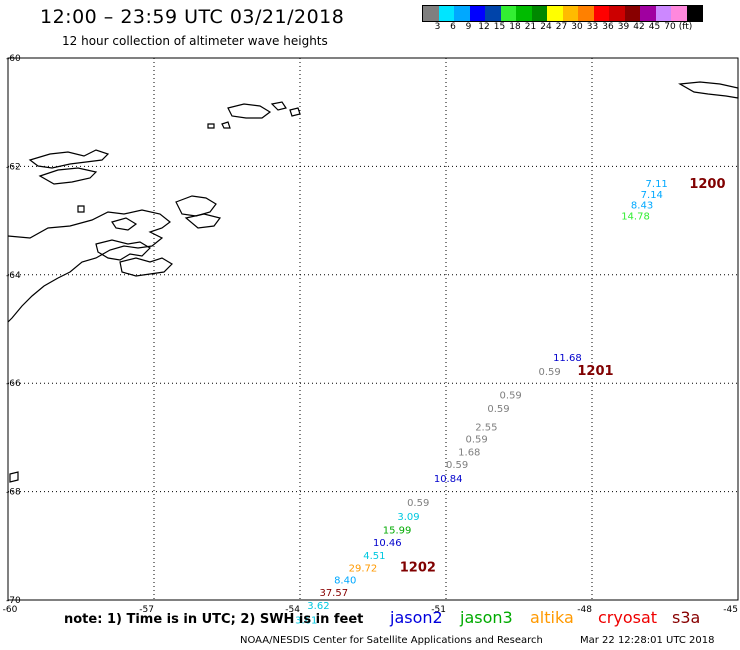 The width and height of the screenshot is (740, 650). Describe the element at coordinates (448, 479) in the screenshot. I see `swh-value-label: 10.84` at that location.